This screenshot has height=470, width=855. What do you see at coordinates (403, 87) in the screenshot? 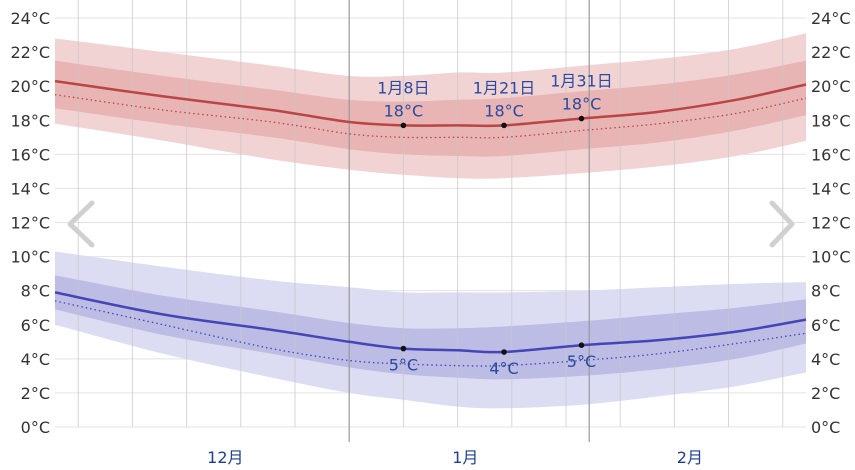
I see `annotation-date: 1月8日` at bounding box center [403, 87].